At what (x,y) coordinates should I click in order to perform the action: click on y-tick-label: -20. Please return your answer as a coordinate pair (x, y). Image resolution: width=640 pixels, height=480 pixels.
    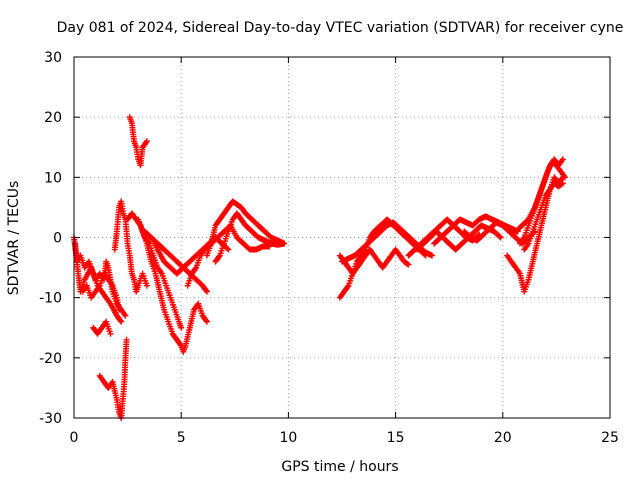
    Looking at the image, I should click on (50, 359).